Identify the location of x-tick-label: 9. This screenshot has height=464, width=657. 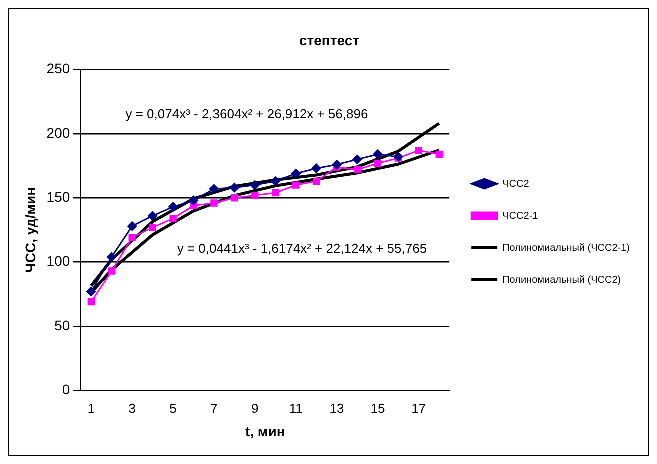
(255, 408).